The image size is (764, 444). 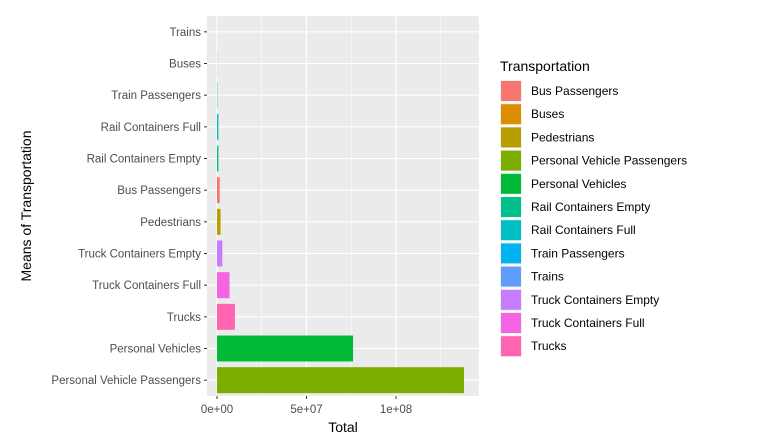 I want to click on x-axis-title: Total, so click(x=343, y=427).